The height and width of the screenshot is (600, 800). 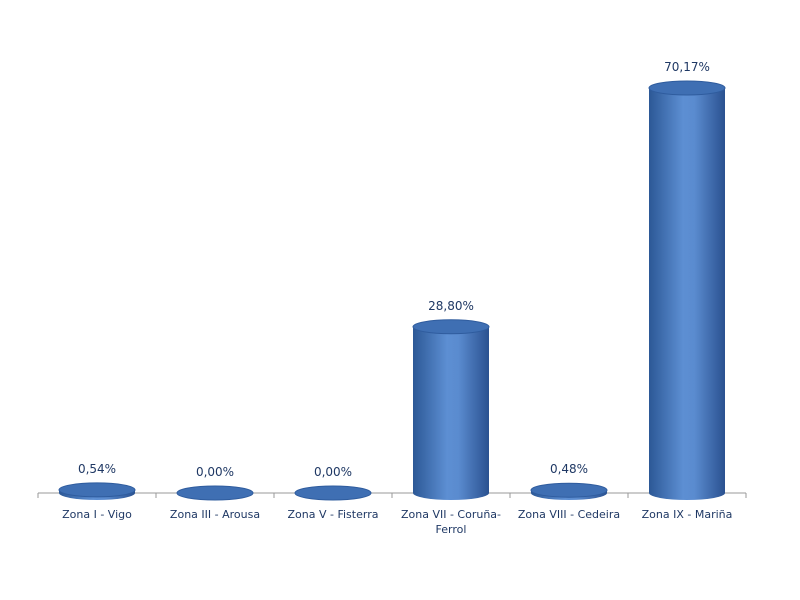 I want to click on x-tick-label: Zona III - Arousa, so click(x=215, y=514).